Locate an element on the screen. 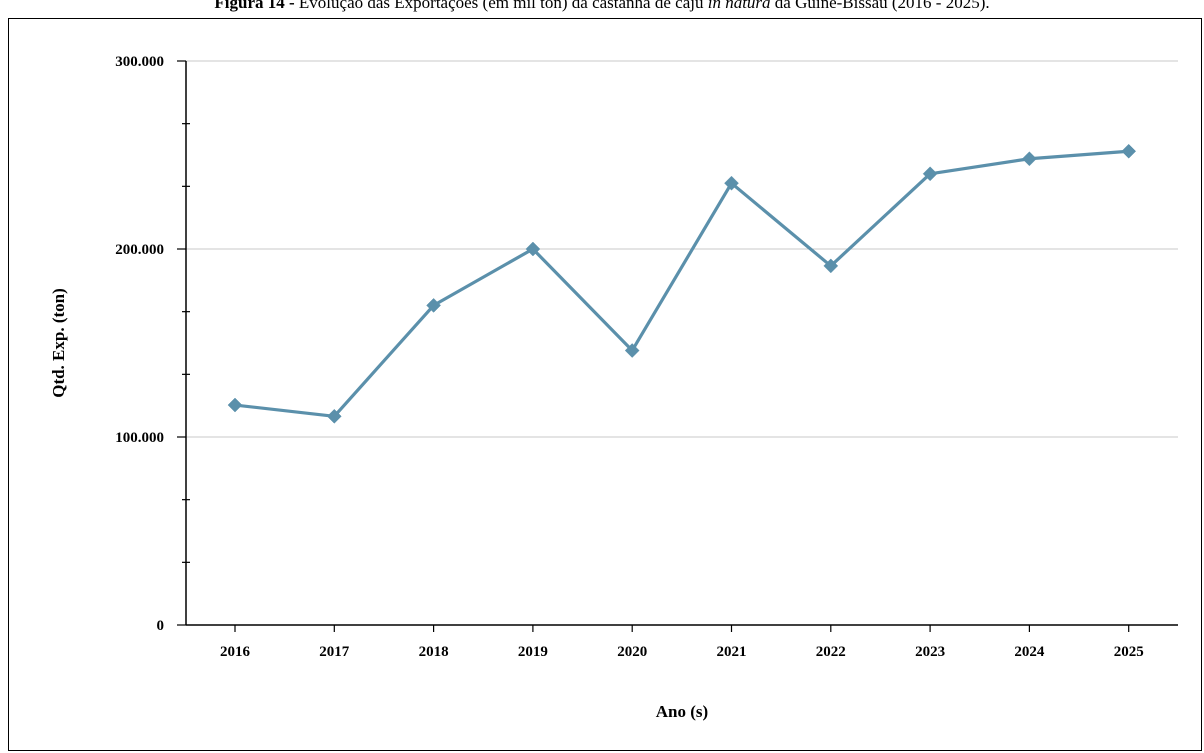 The image size is (1204, 753). x-tick-label-3: 2019 is located at coordinates (533, 652).